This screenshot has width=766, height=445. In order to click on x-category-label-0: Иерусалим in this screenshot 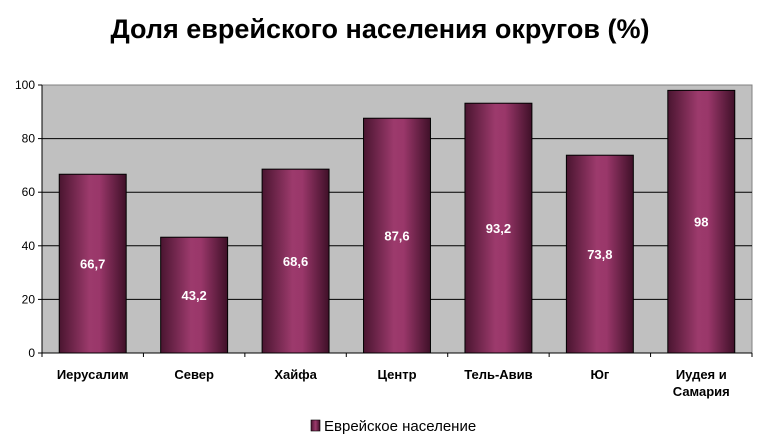, I will do `click(93, 374)`.